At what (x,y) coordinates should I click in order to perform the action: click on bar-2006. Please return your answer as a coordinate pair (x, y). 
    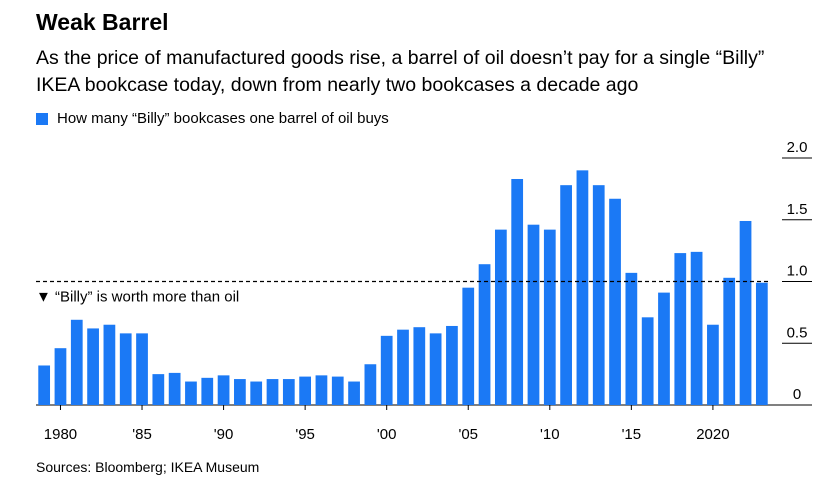
    Looking at the image, I should click on (484, 334).